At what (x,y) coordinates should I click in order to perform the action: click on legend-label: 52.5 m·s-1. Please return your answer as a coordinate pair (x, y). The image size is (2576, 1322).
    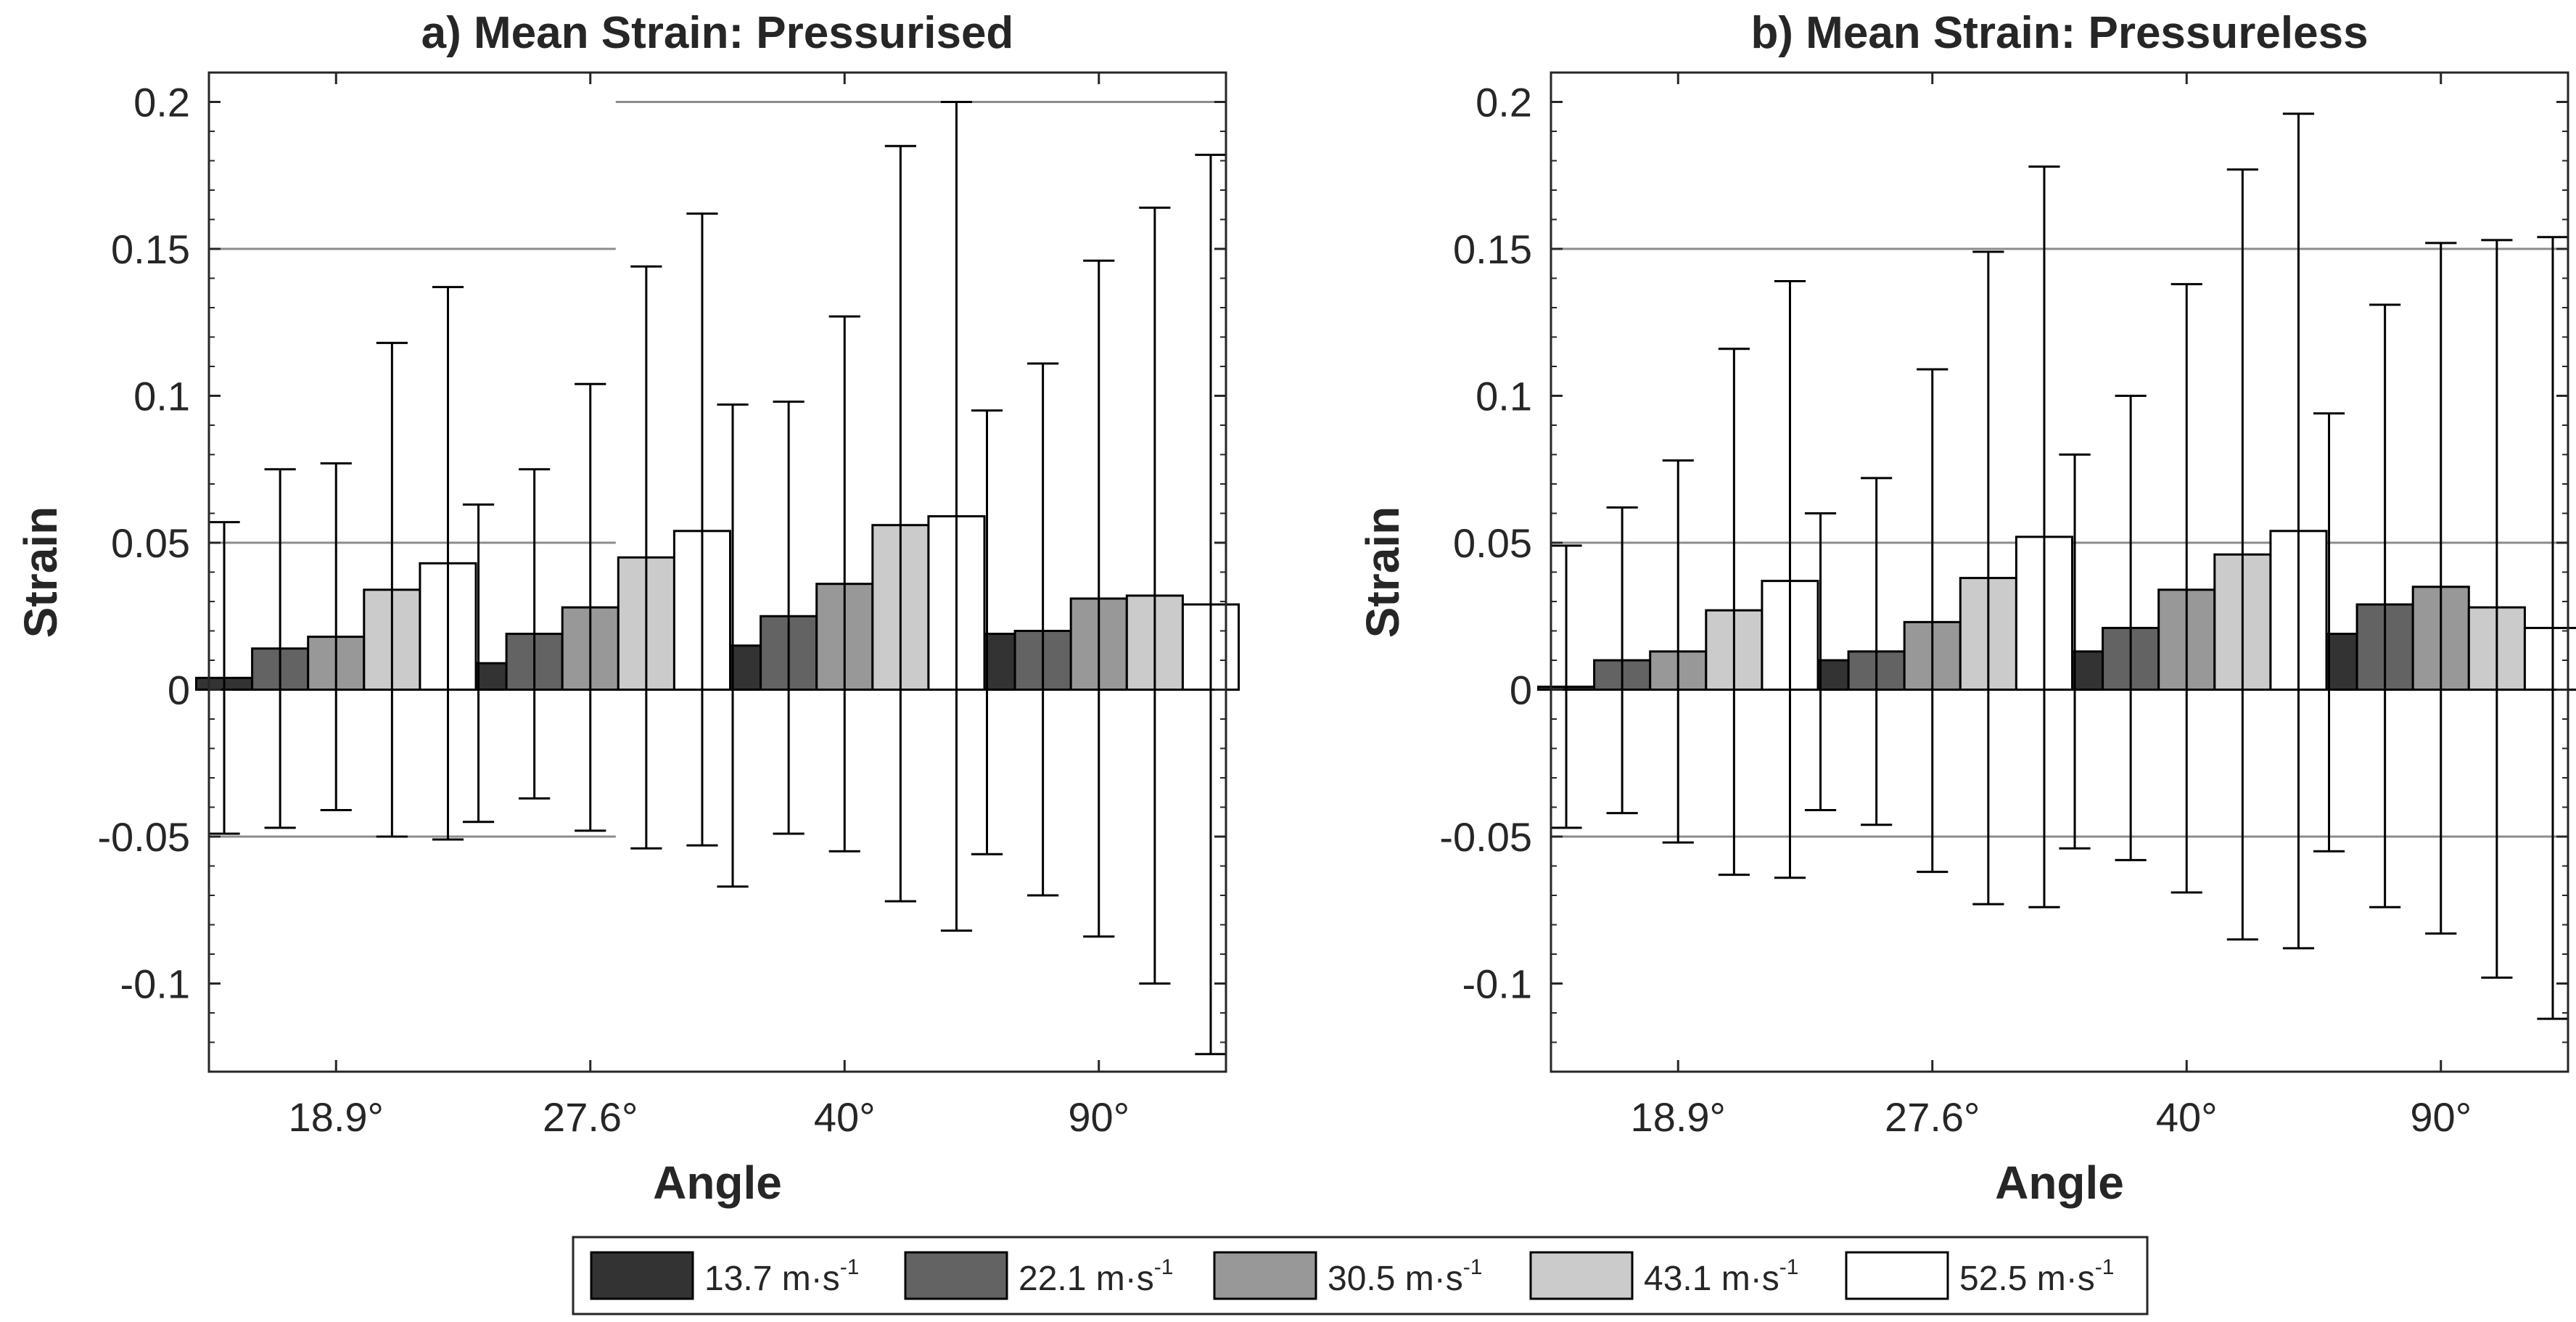
    Looking at the image, I should click on (2036, 1276).